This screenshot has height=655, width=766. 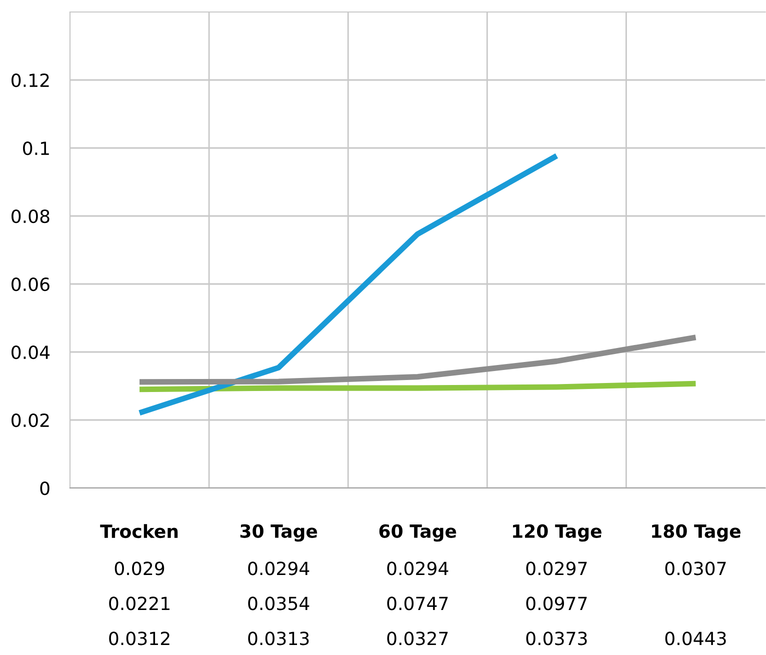 What do you see at coordinates (557, 533) in the screenshot?
I see `x-tick-label: 120 Tage` at bounding box center [557, 533].